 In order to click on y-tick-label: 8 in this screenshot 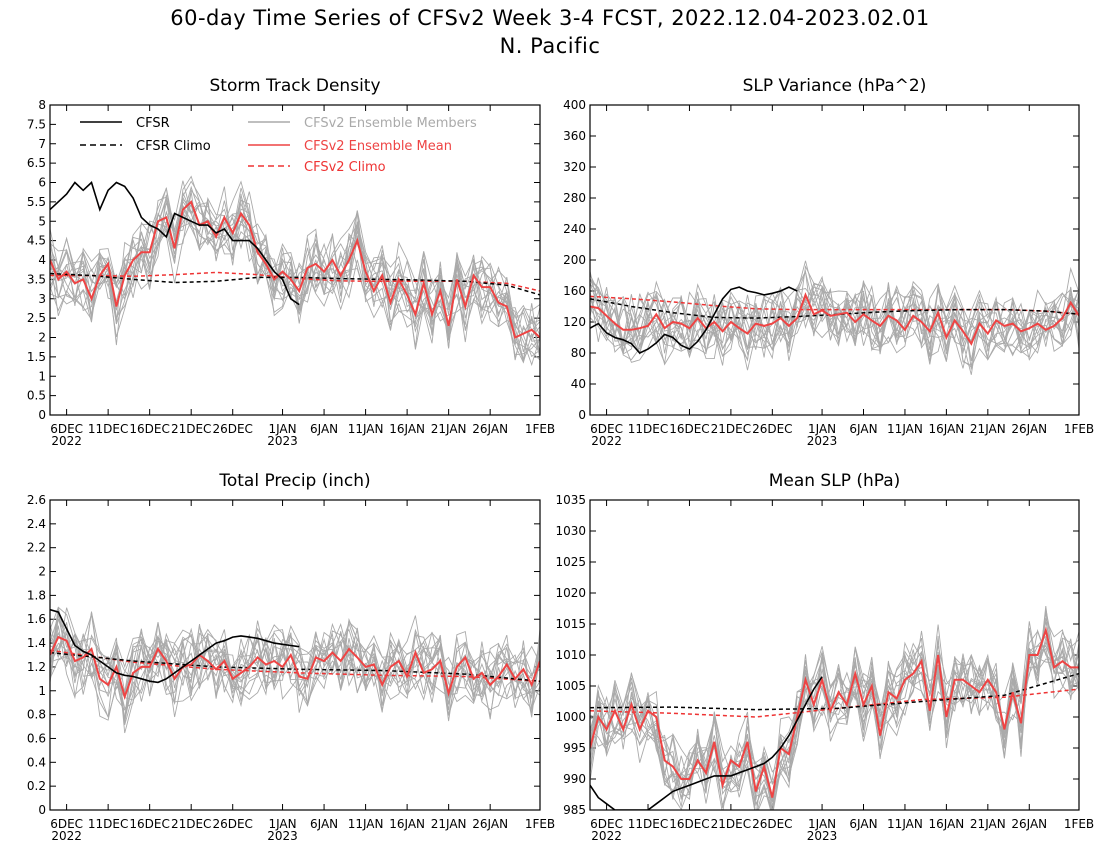, I will do `click(42, 105)`.